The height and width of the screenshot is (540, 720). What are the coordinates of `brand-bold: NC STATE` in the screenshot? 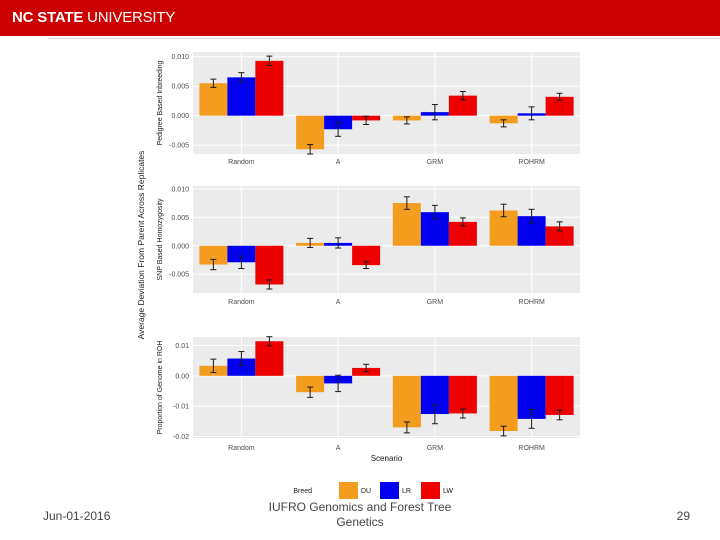 It's located at (48, 17).